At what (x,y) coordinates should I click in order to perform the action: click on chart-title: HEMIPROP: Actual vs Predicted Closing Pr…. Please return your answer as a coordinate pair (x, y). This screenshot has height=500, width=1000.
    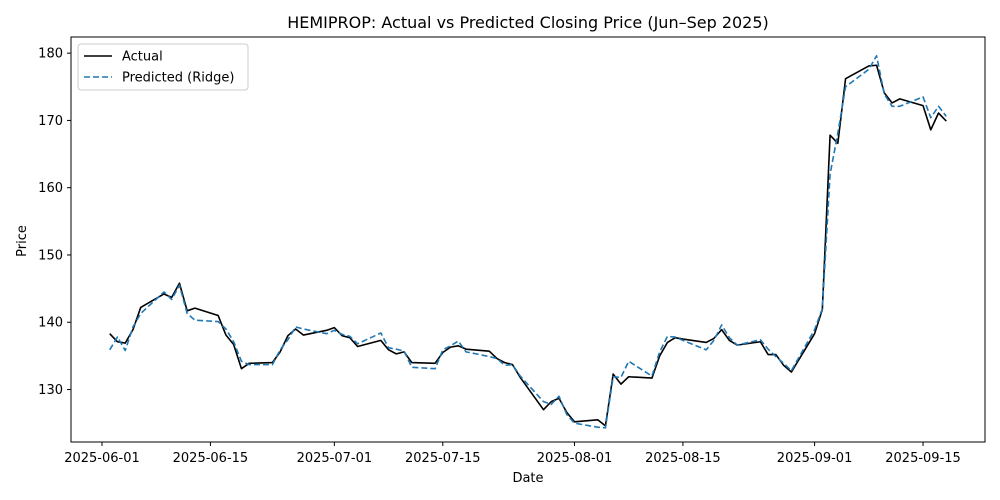
    Looking at the image, I should click on (528, 22).